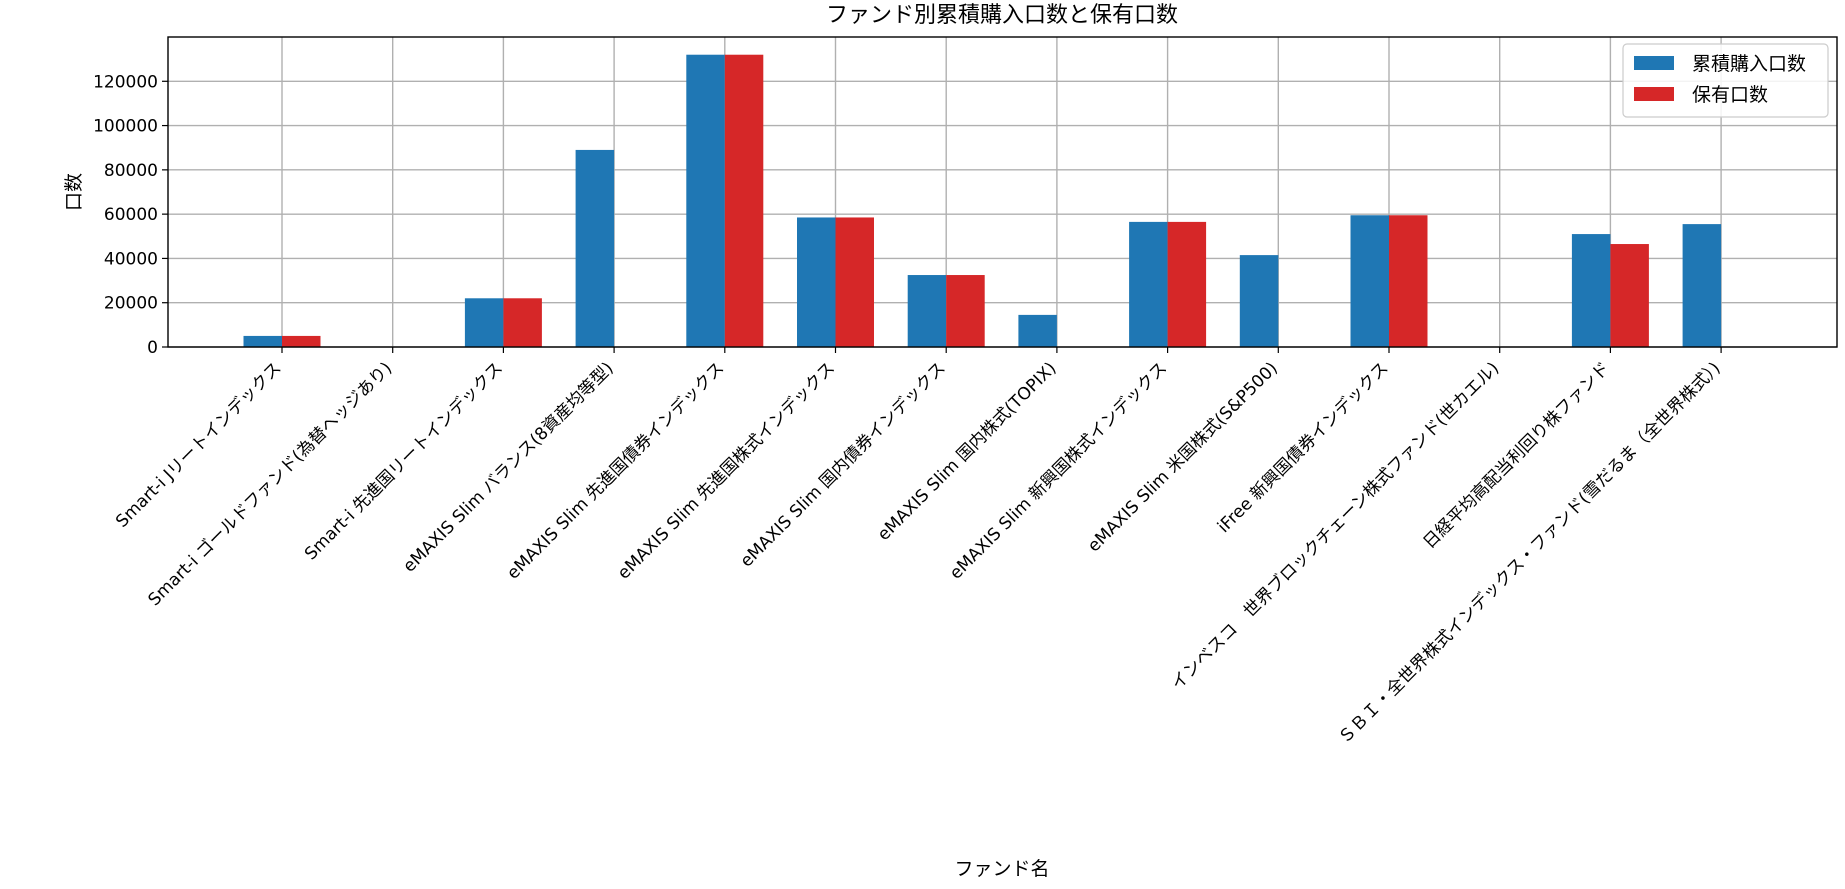 The image size is (1845, 889). I want to click on y-axis-label: 口数, so click(74, 192).